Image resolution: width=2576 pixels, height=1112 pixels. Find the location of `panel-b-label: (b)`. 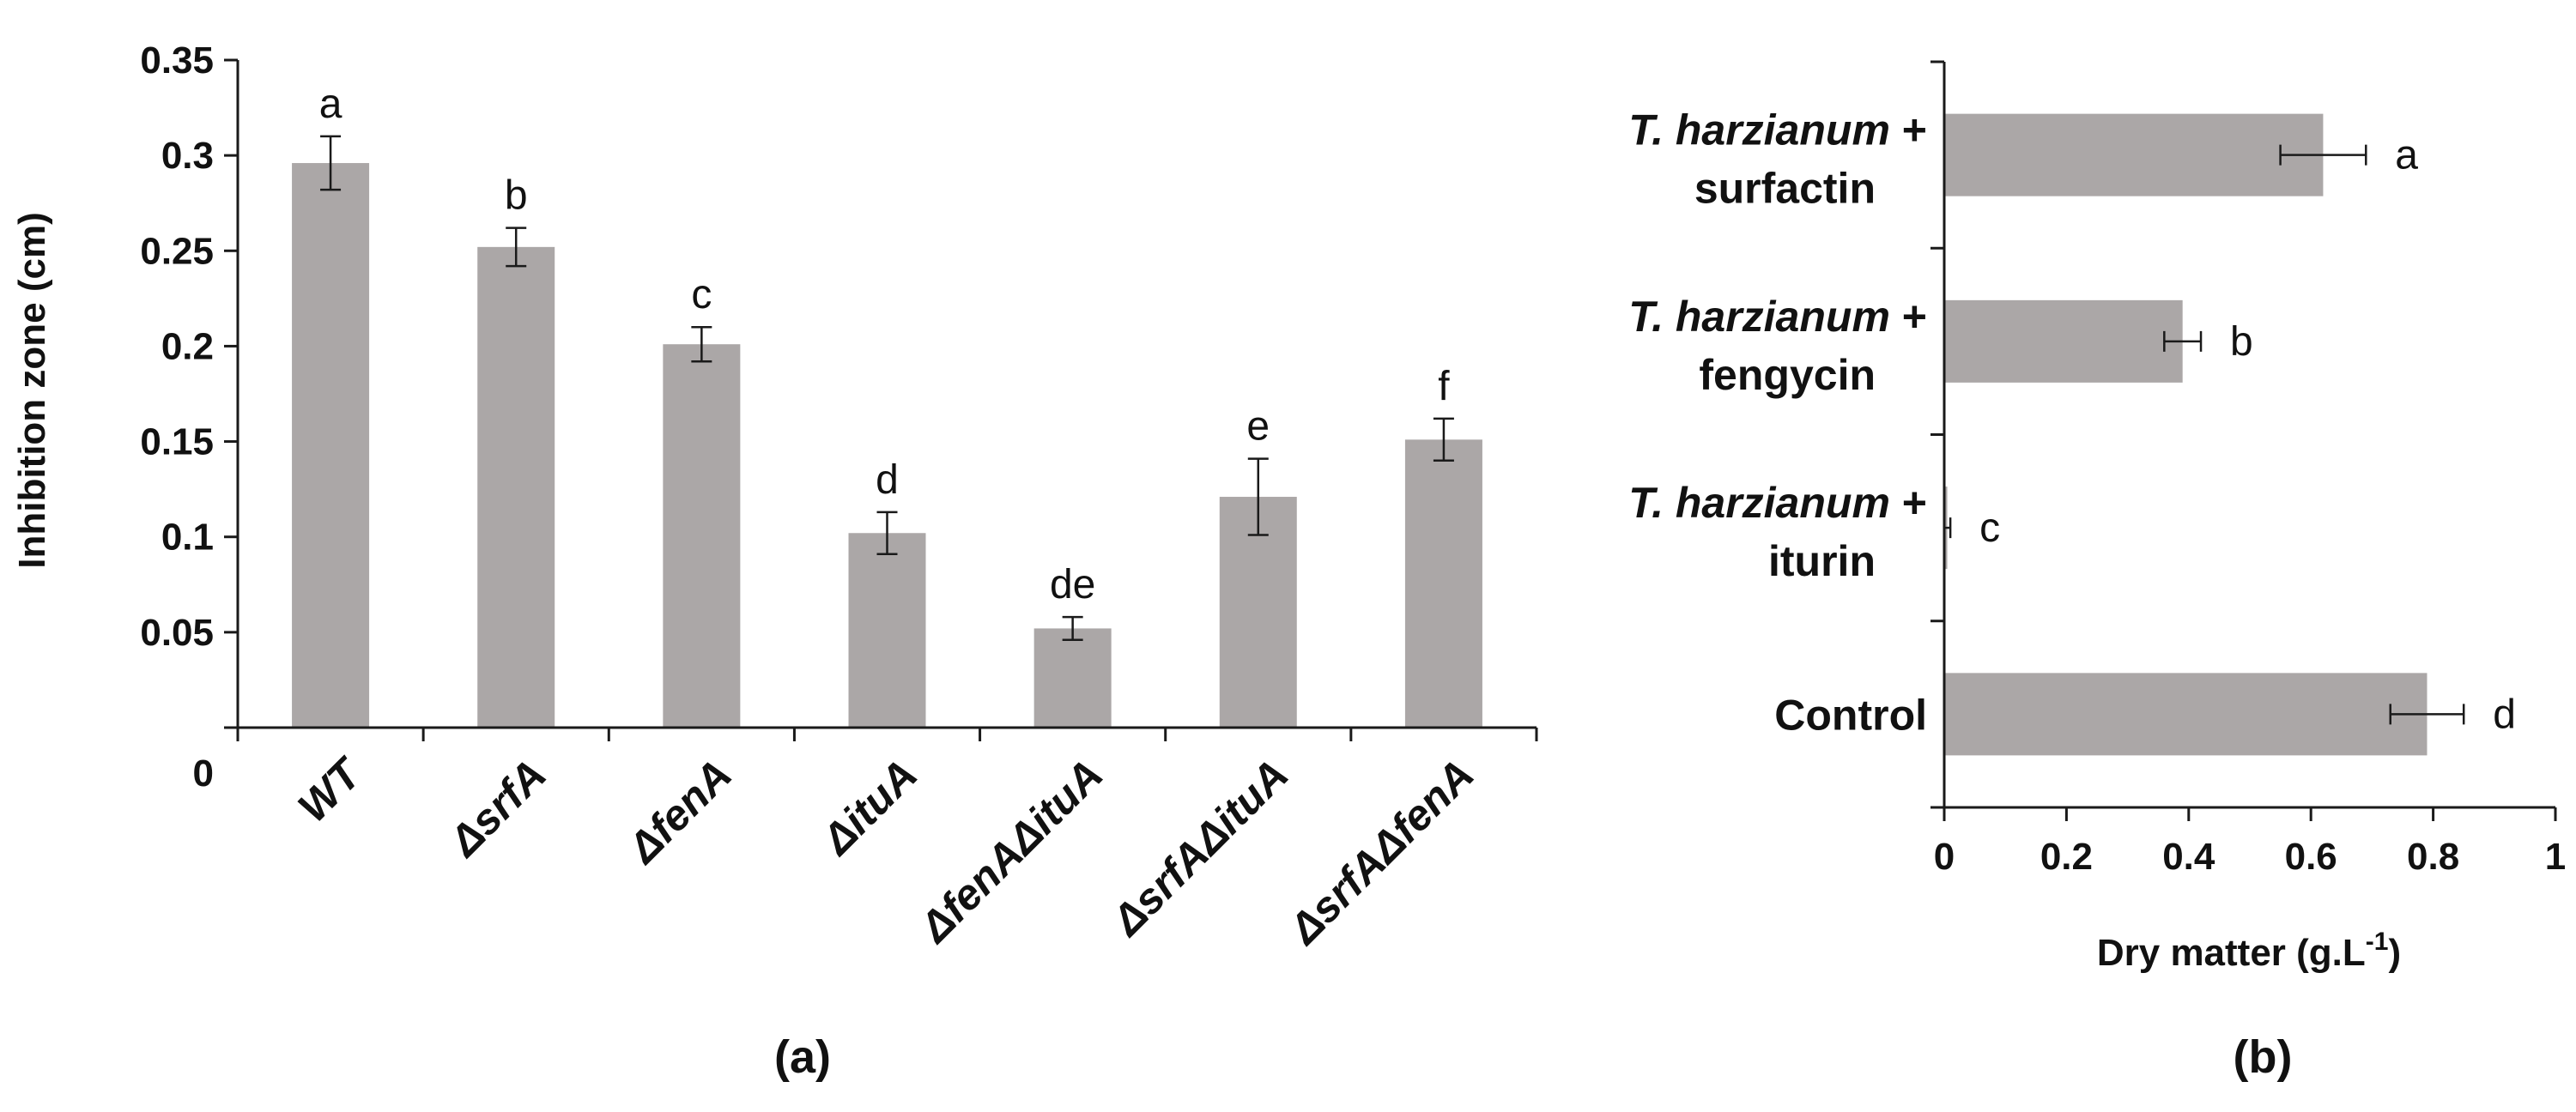

panel-b-label: (b) is located at coordinates (2263, 1057).